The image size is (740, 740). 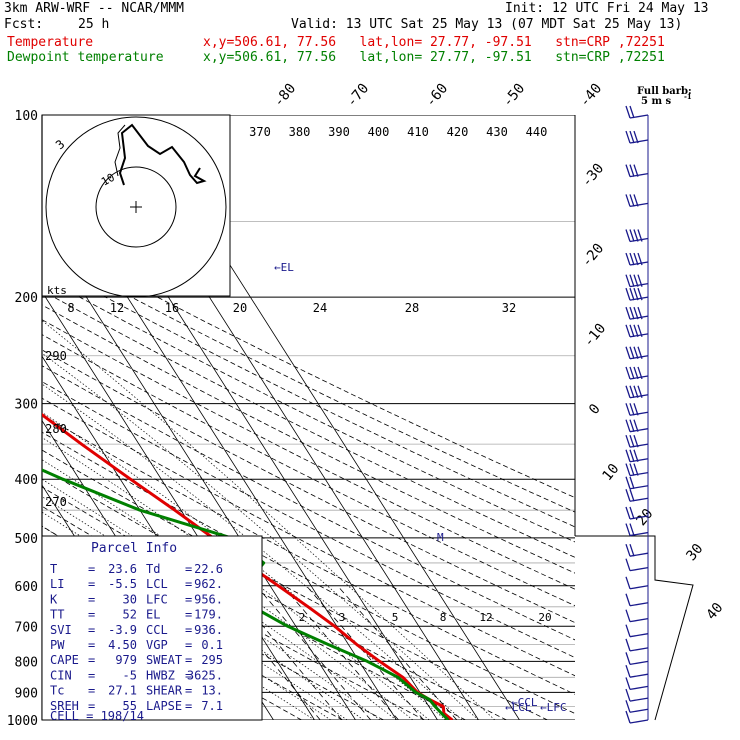 What do you see at coordinates (50, 42) in the screenshot?
I see `temperature-legend: Temperature` at bounding box center [50, 42].